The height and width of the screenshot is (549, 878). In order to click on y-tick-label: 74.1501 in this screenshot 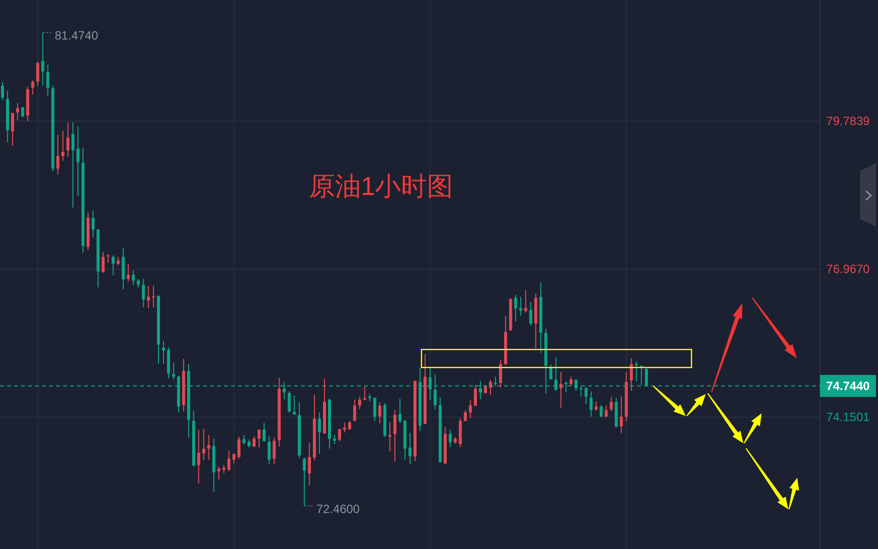, I will do `click(848, 417)`.